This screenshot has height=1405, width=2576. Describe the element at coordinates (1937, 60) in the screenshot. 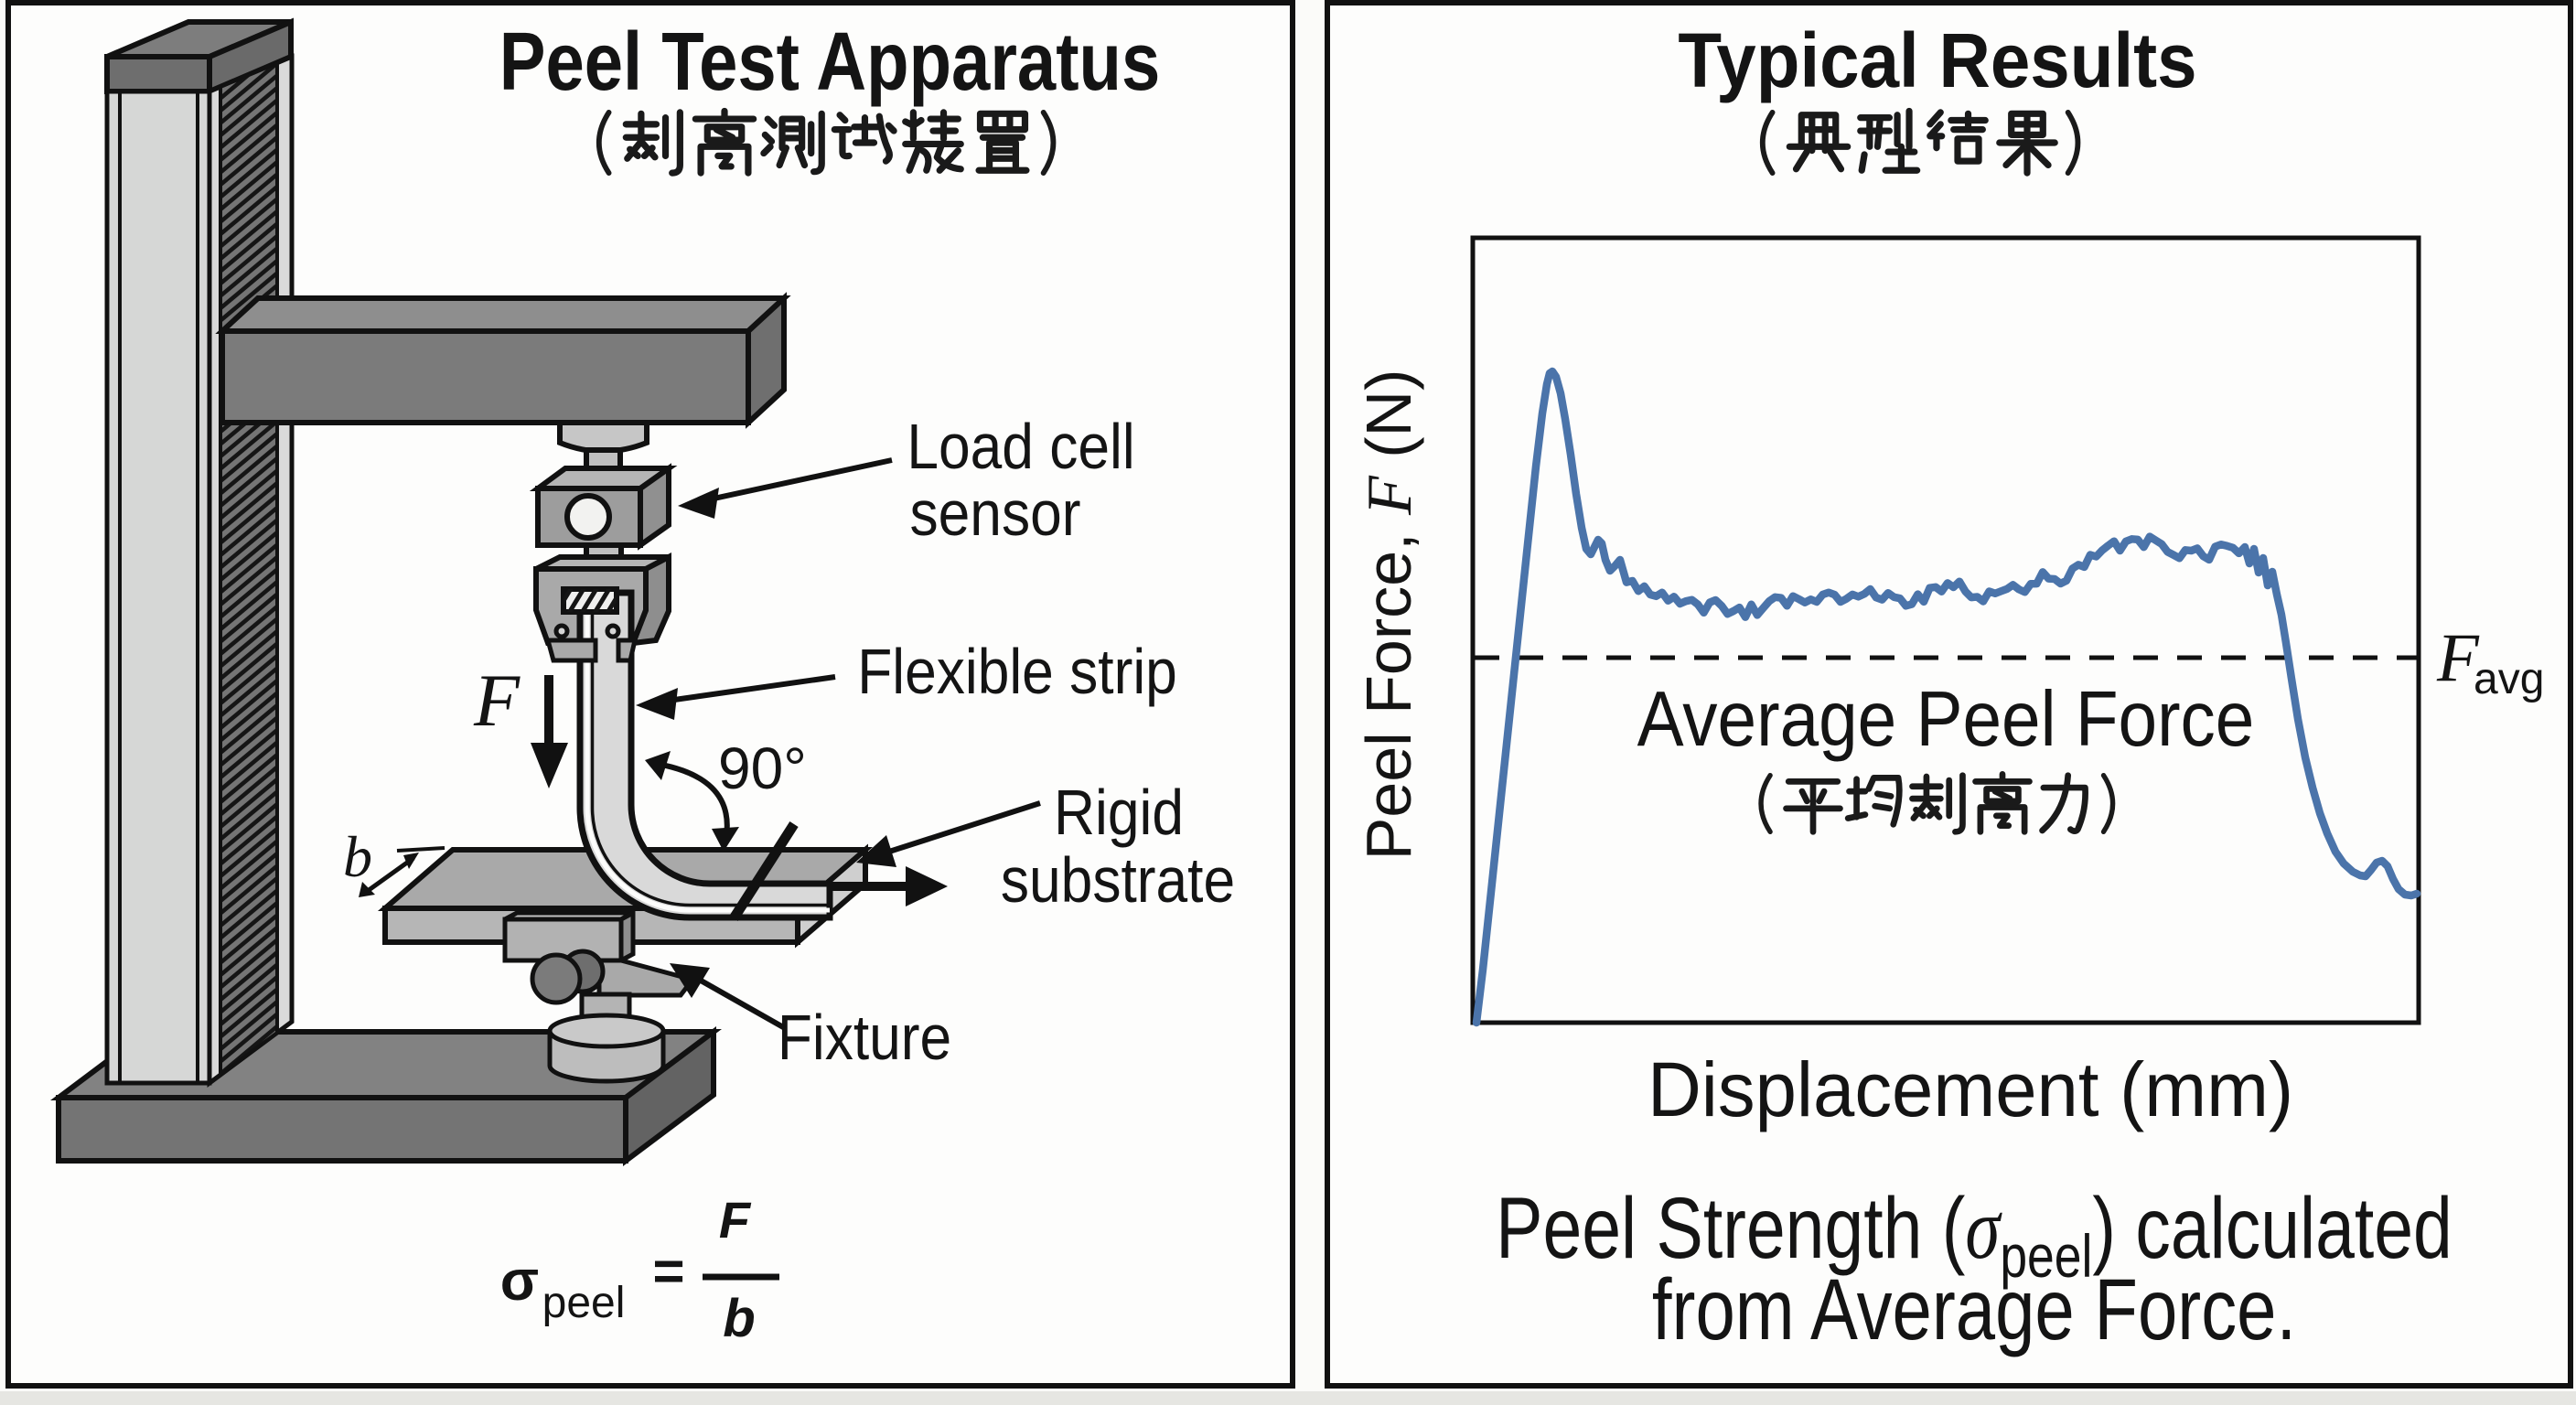

I see `svg-text: Typical Results` at that location.